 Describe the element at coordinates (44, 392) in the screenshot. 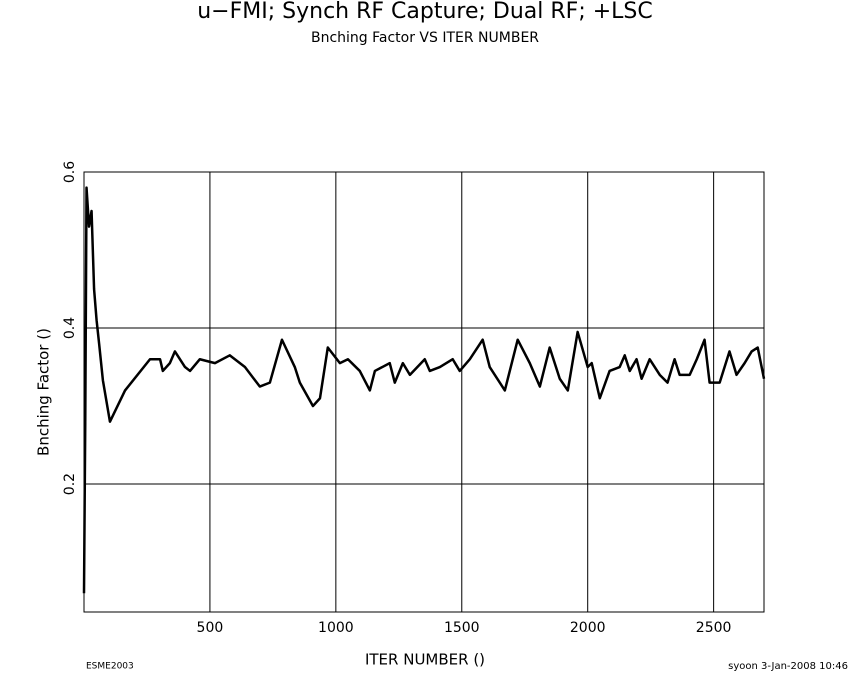

I see `y-axis-label: Bnching Factor ()` at that location.